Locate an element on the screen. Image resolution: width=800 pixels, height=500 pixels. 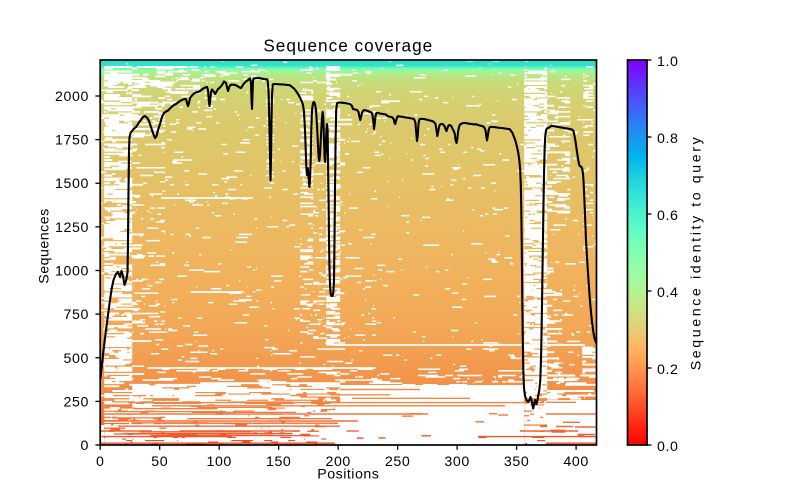
svg-text: 1750 is located at coordinates (72, 141).